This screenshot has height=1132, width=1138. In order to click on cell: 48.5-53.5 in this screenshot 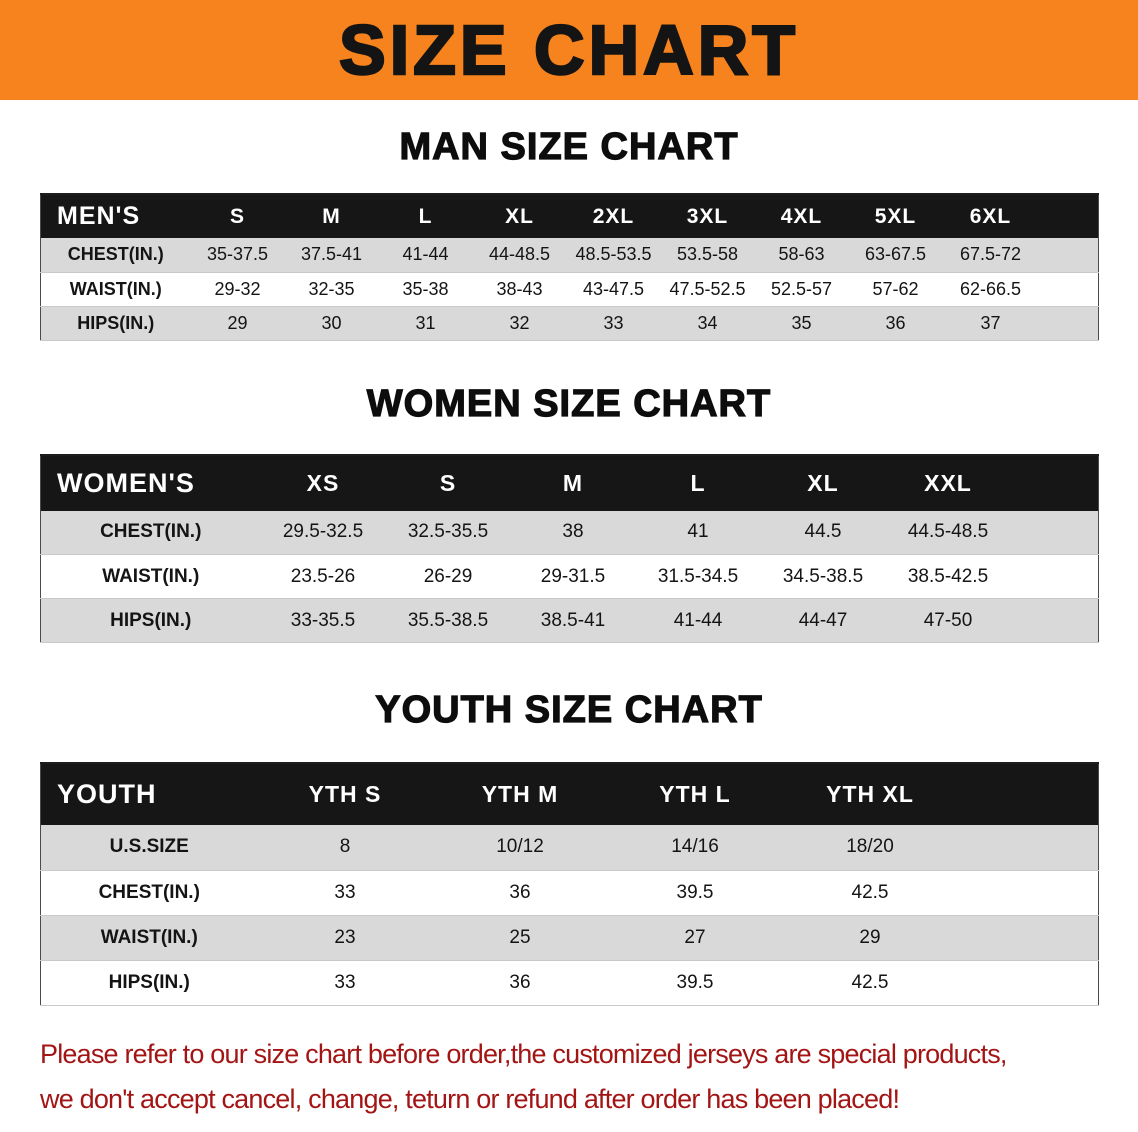, I will do `click(613, 255)`.